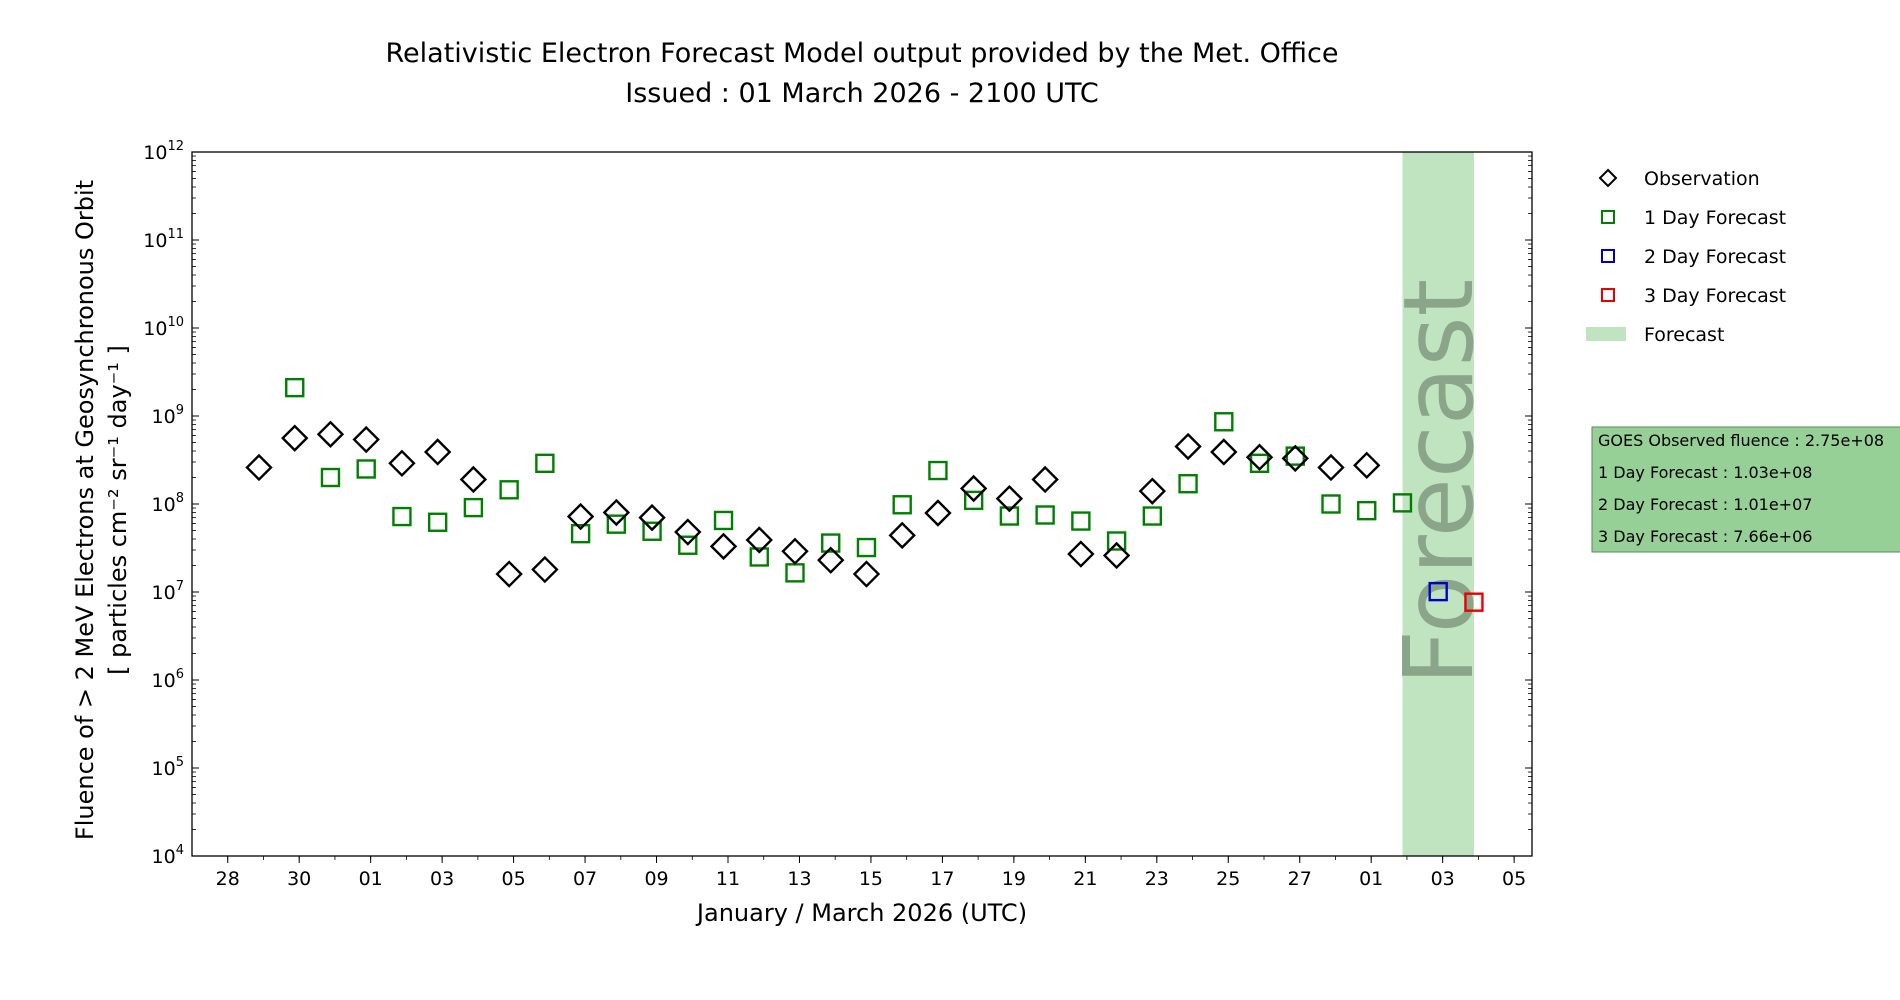  I want to click on x-tick-label: 05, so click(514, 879).